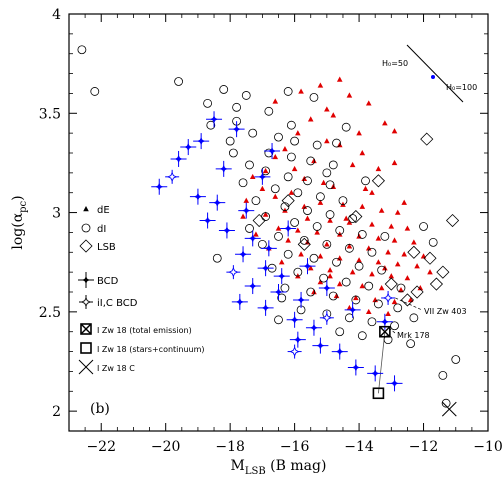  I want to click on annotations: H₀=50 H₀=100 VII Zw 403 Mrk 178, so click(429, 192).